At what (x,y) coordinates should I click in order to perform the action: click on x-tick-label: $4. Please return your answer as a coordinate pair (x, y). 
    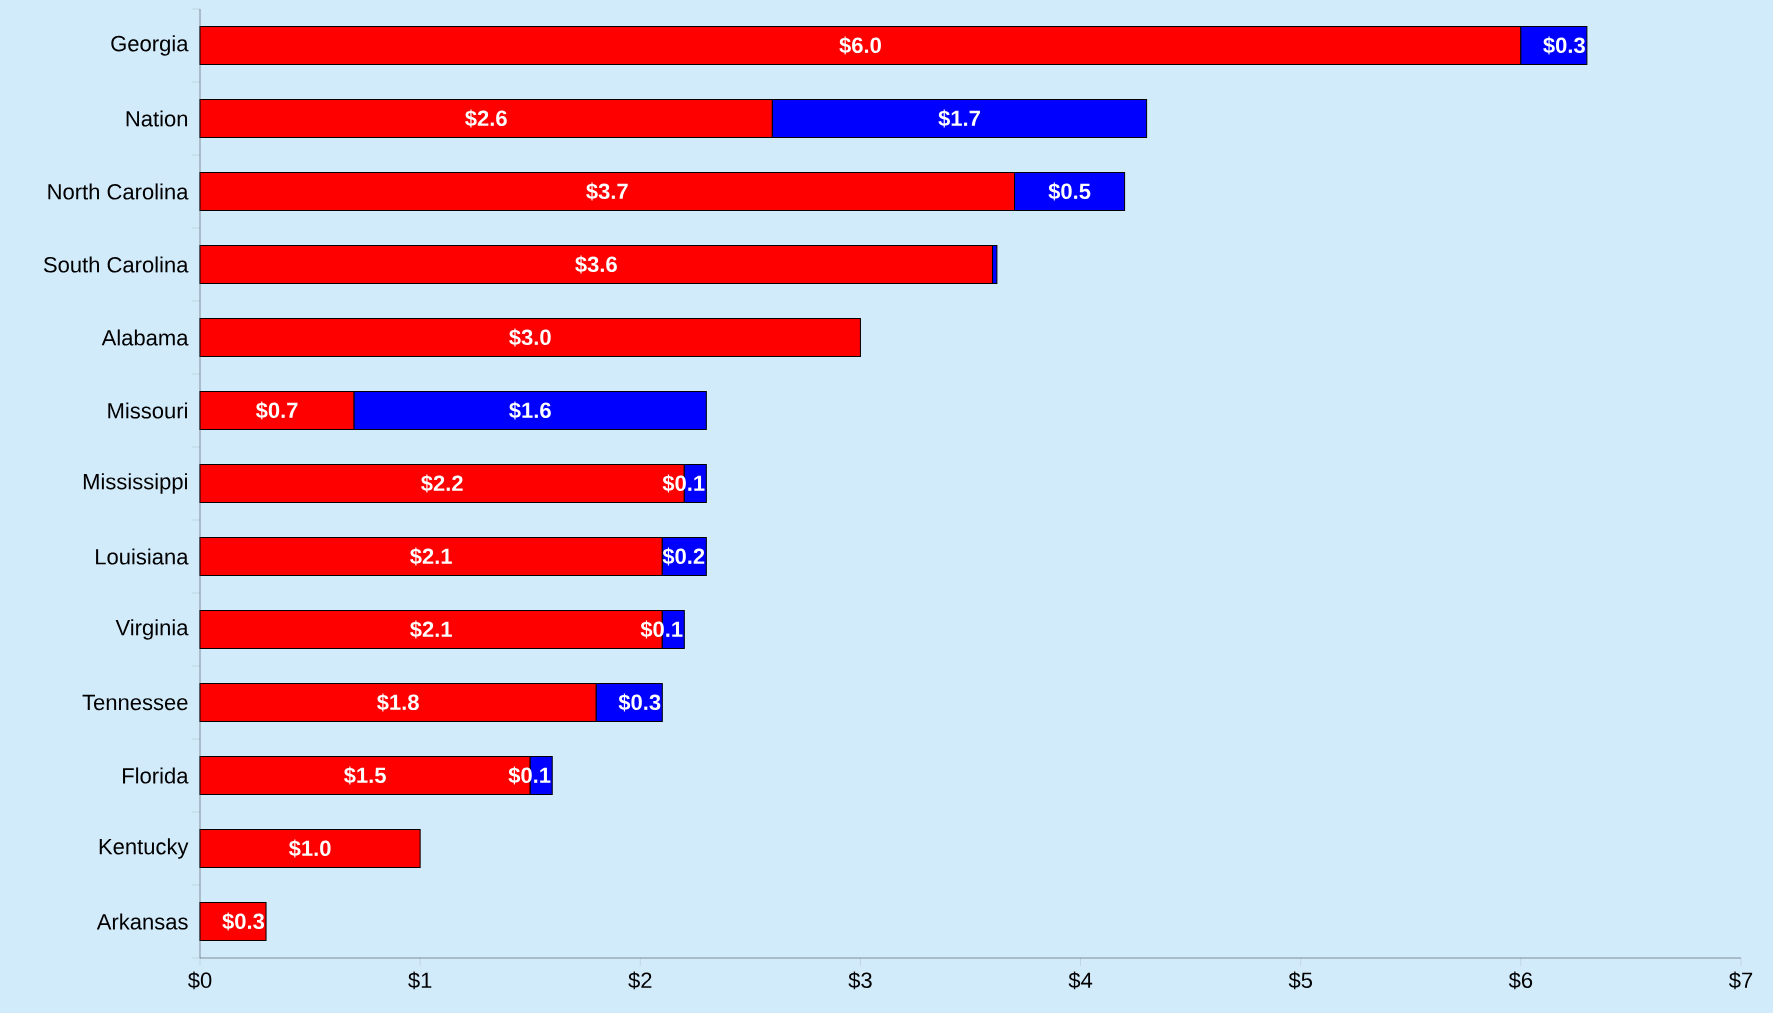
    Looking at the image, I should click on (1080, 980).